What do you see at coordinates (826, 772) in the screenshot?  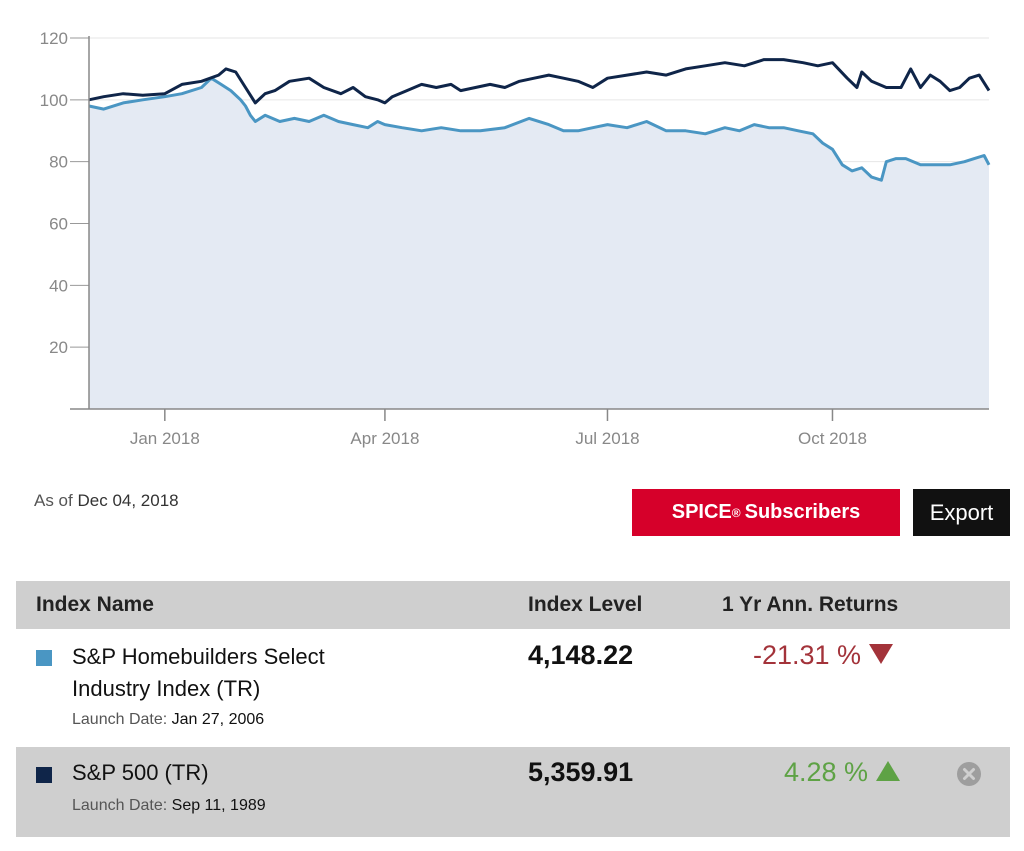 I see `returns-value: 4.28 %` at bounding box center [826, 772].